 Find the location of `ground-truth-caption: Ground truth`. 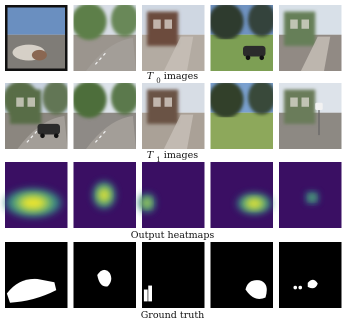

ground-truth-caption: Ground truth is located at coordinates (173, 315).